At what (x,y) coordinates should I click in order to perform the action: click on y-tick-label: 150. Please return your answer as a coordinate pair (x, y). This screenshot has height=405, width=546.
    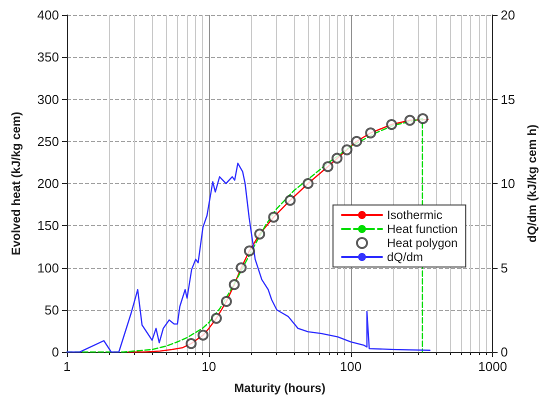
    Looking at the image, I should click on (48, 226).